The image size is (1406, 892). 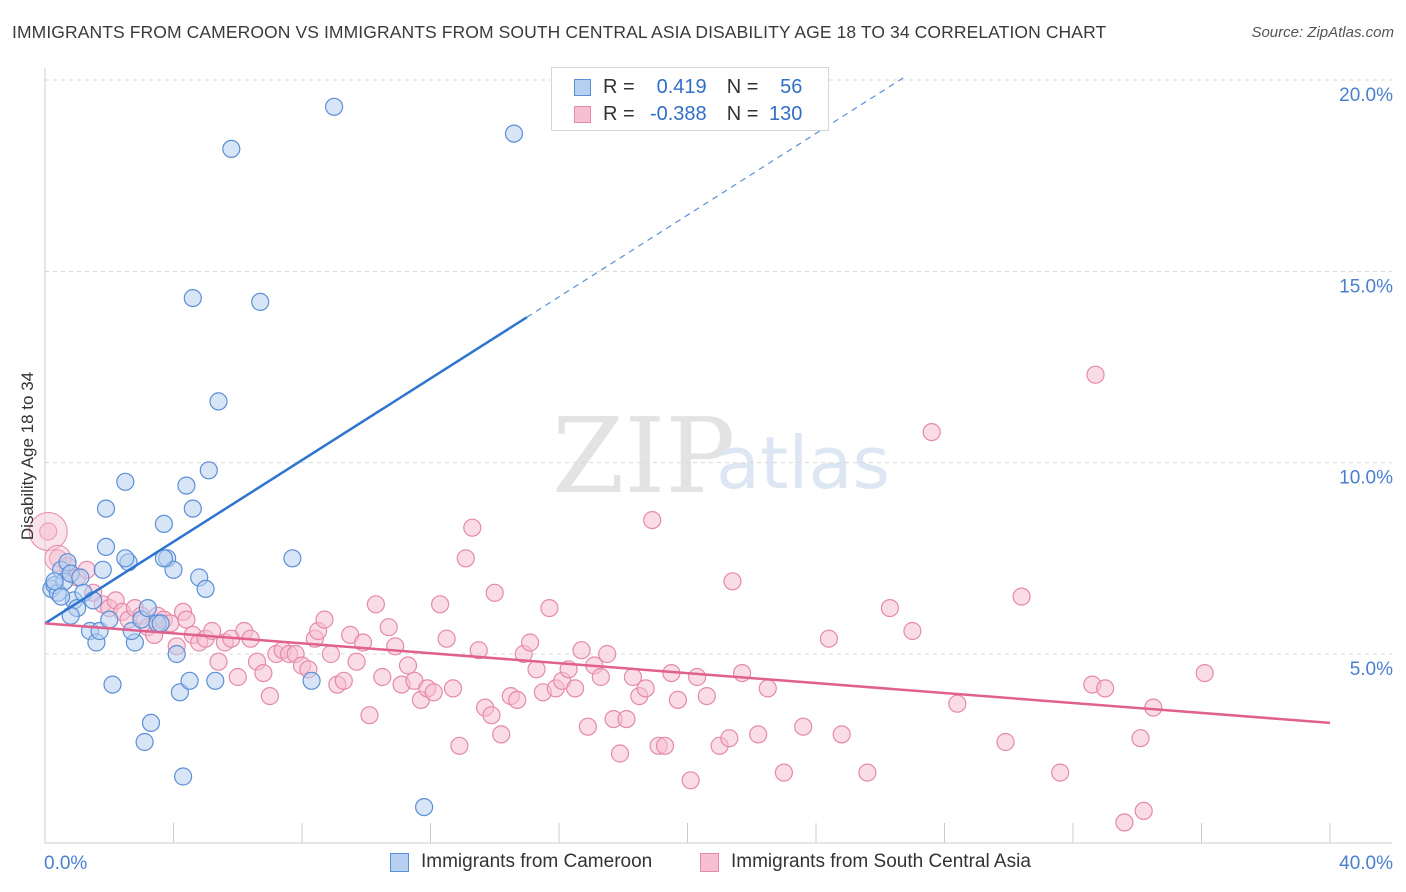 I want to click on correlation-legend: R = 0.419 N = 56 R = -0.388 N = 130, so click(x=690, y=99).